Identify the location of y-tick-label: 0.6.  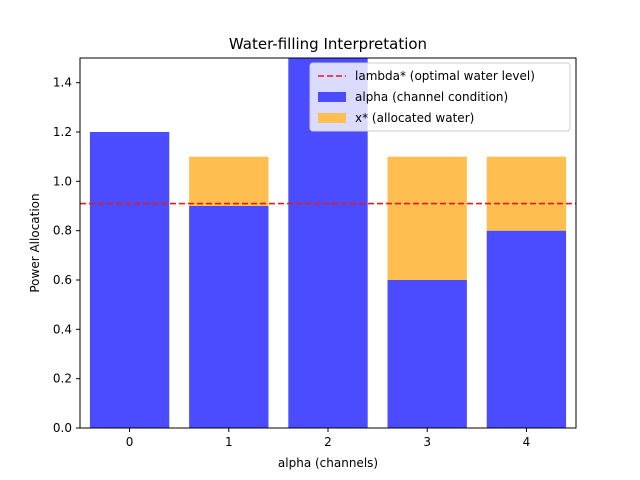
(62, 280).